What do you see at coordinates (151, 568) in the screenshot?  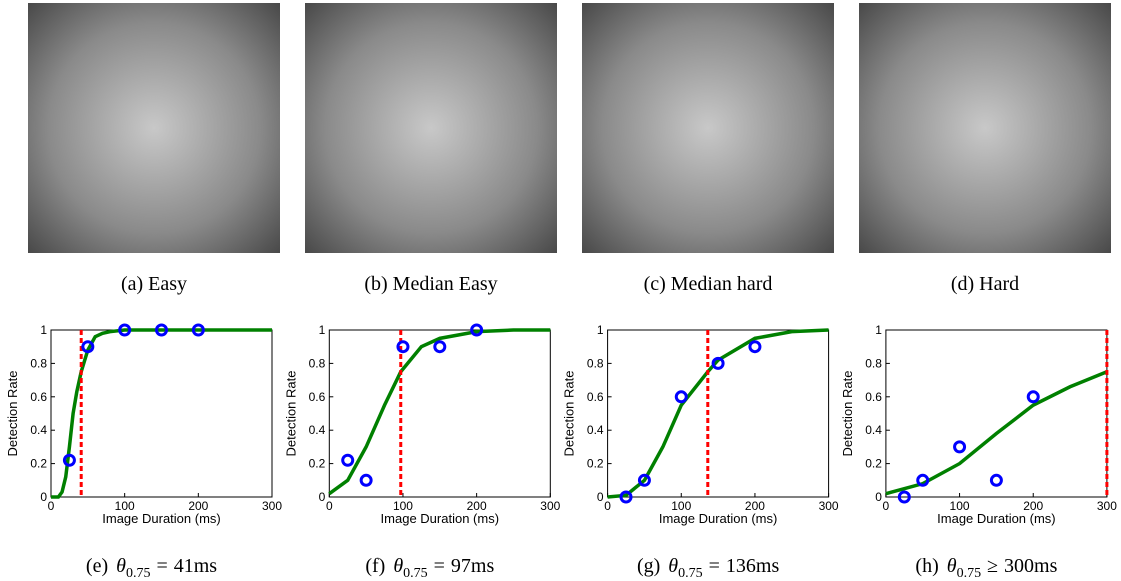 I see `chart-caption: (e) θ0.75 = 41ms` at bounding box center [151, 568].